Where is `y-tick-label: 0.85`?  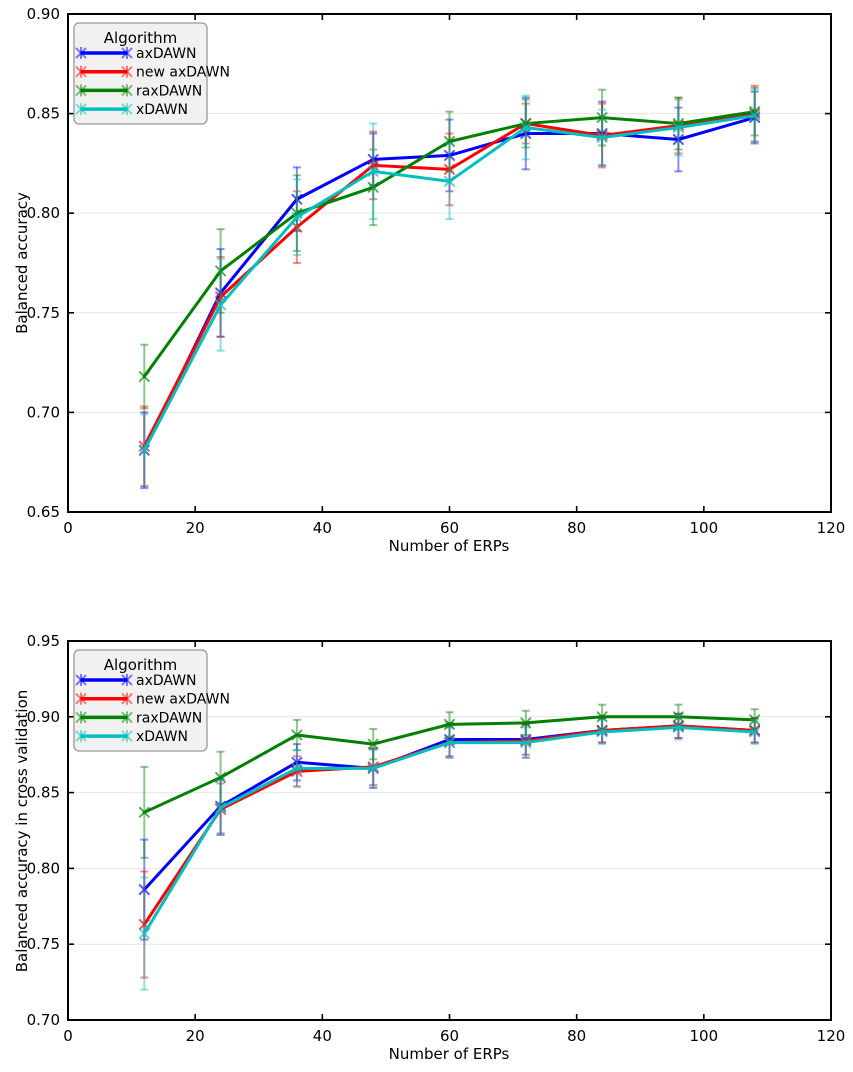
y-tick-label: 0.85 is located at coordinates (43, 114).